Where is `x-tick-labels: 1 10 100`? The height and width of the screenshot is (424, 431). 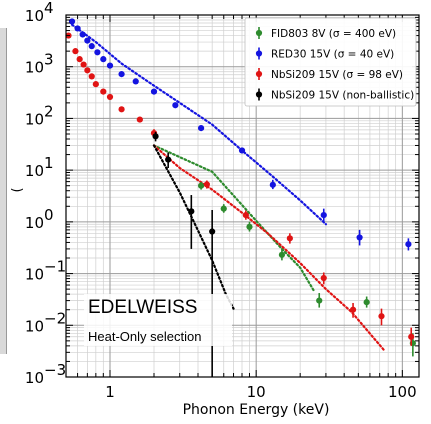
x-tick-labels: 1 10 100 is located at coordinates (260, 392).